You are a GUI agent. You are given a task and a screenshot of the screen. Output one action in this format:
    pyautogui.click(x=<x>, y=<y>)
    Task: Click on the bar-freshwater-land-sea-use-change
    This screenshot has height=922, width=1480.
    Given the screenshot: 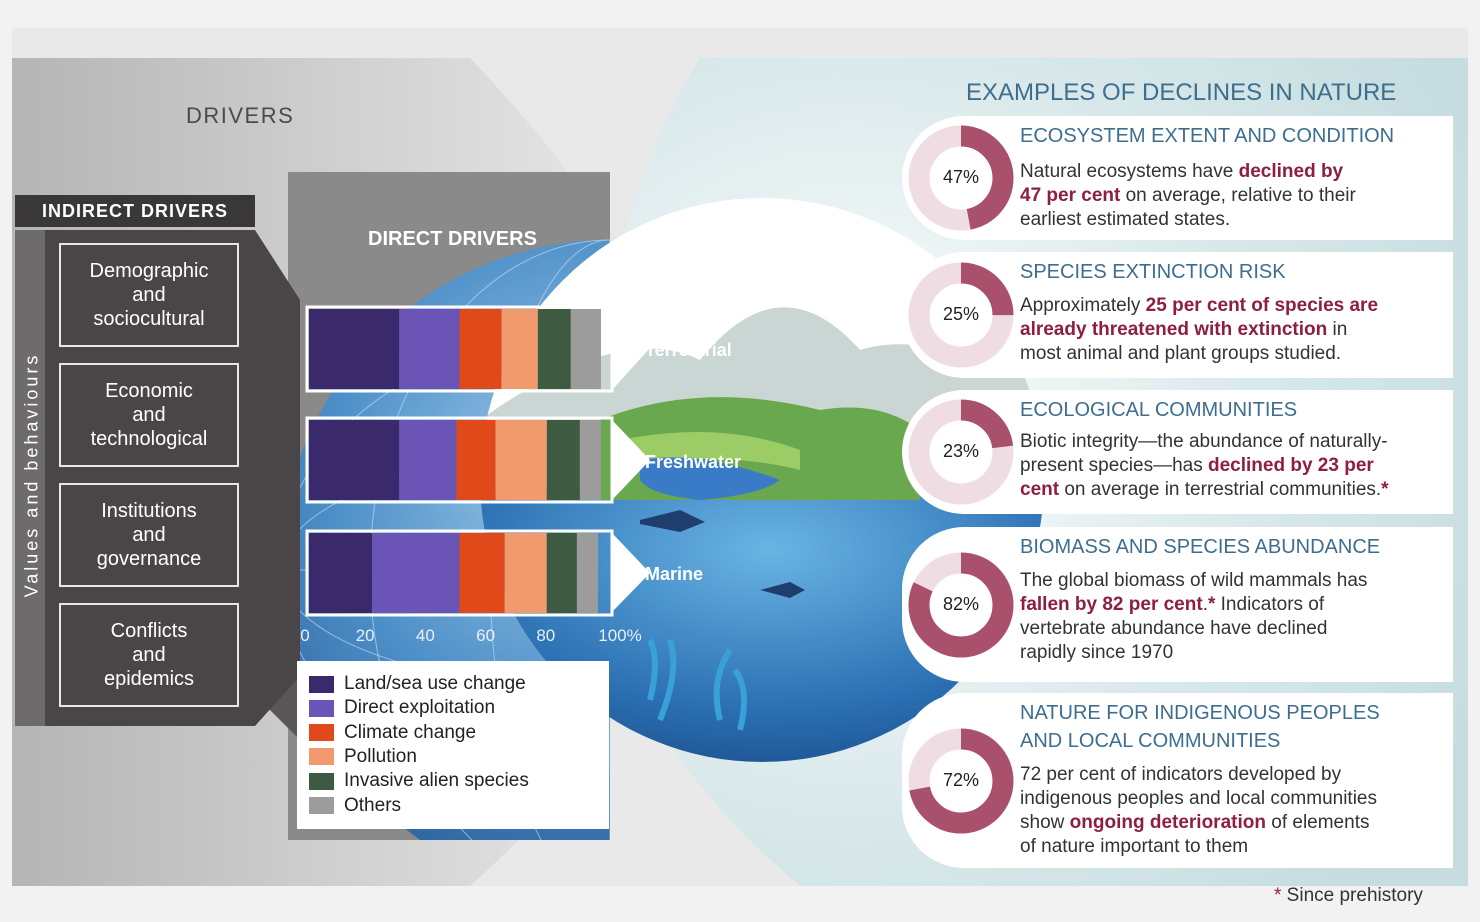 What is the action you would take?
    pyautogui.click(x=354, y=460)
    